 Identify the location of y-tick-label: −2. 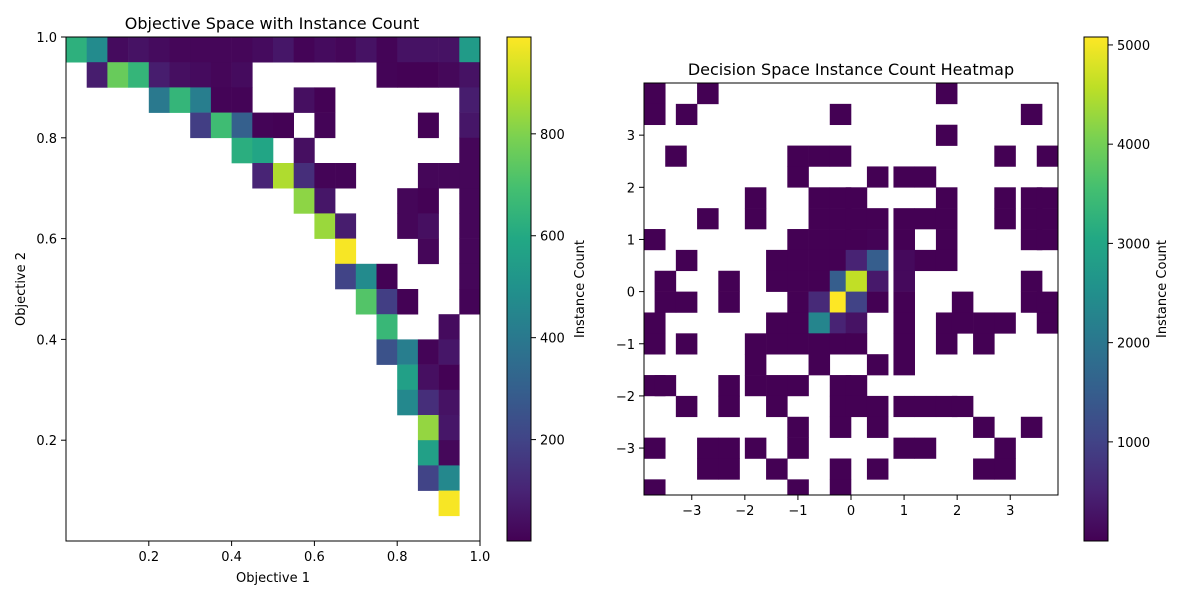
(625, 397).